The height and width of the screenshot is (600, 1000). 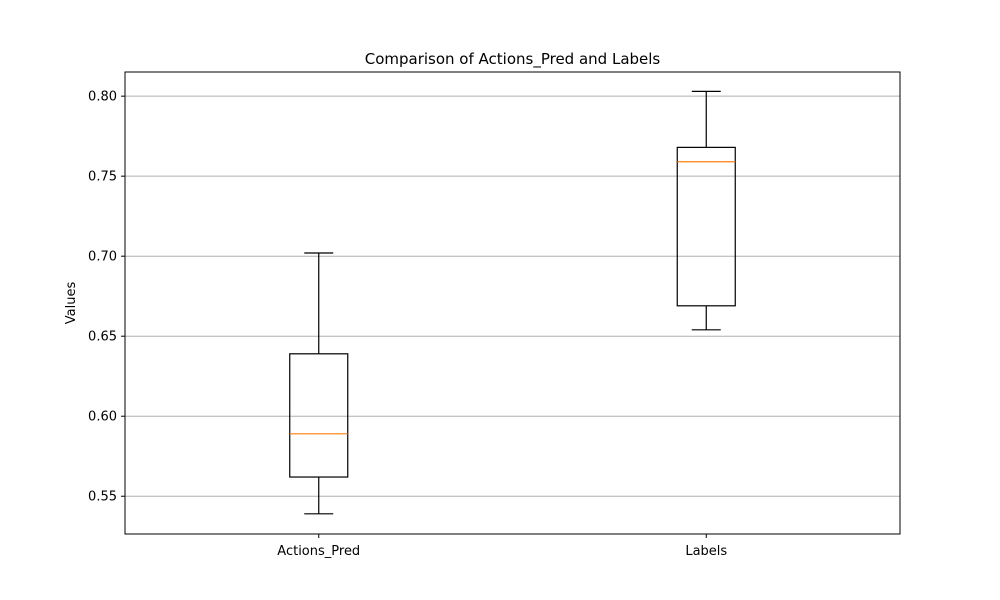 I want to click on y-tick-label: 0.70, so click(x=102, y=257).